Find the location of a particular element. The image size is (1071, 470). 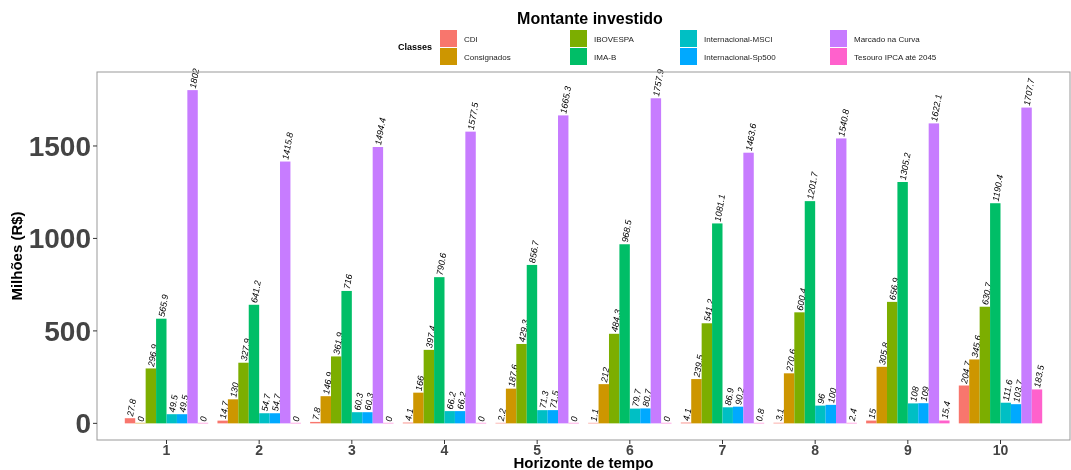

x-tick-label: 10 is located at coordinates (1000, 450).